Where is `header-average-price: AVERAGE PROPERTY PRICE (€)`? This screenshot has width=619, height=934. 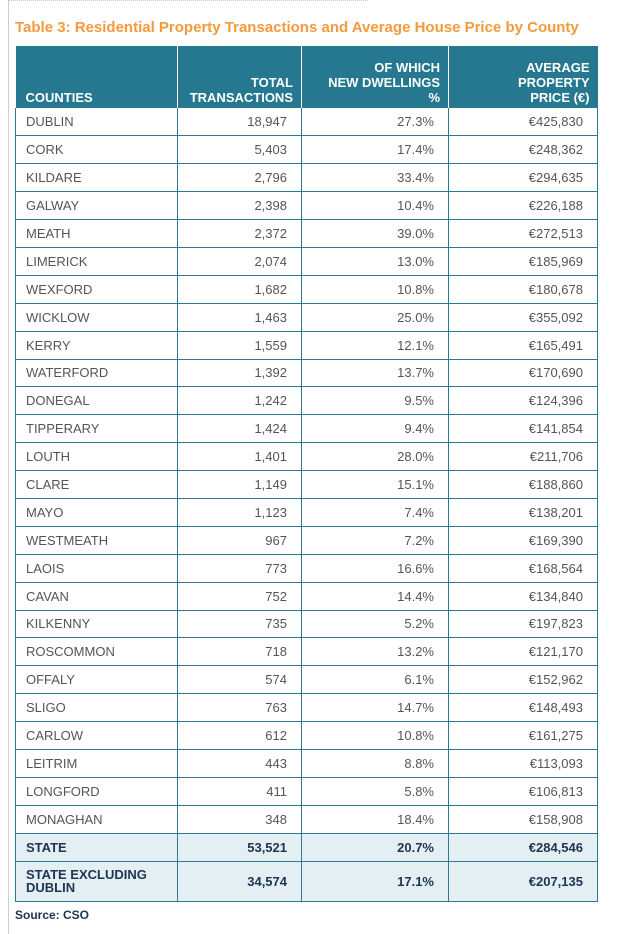
header-average-price: AVERAGE PROPERTY PRICE (€) is located at coordinates (523, 77).